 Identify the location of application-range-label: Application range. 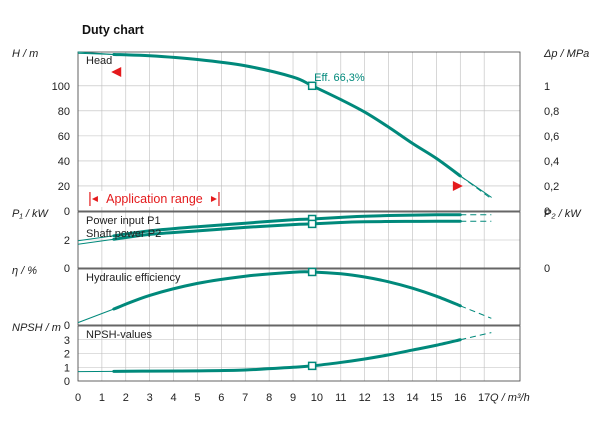
(154, 199).